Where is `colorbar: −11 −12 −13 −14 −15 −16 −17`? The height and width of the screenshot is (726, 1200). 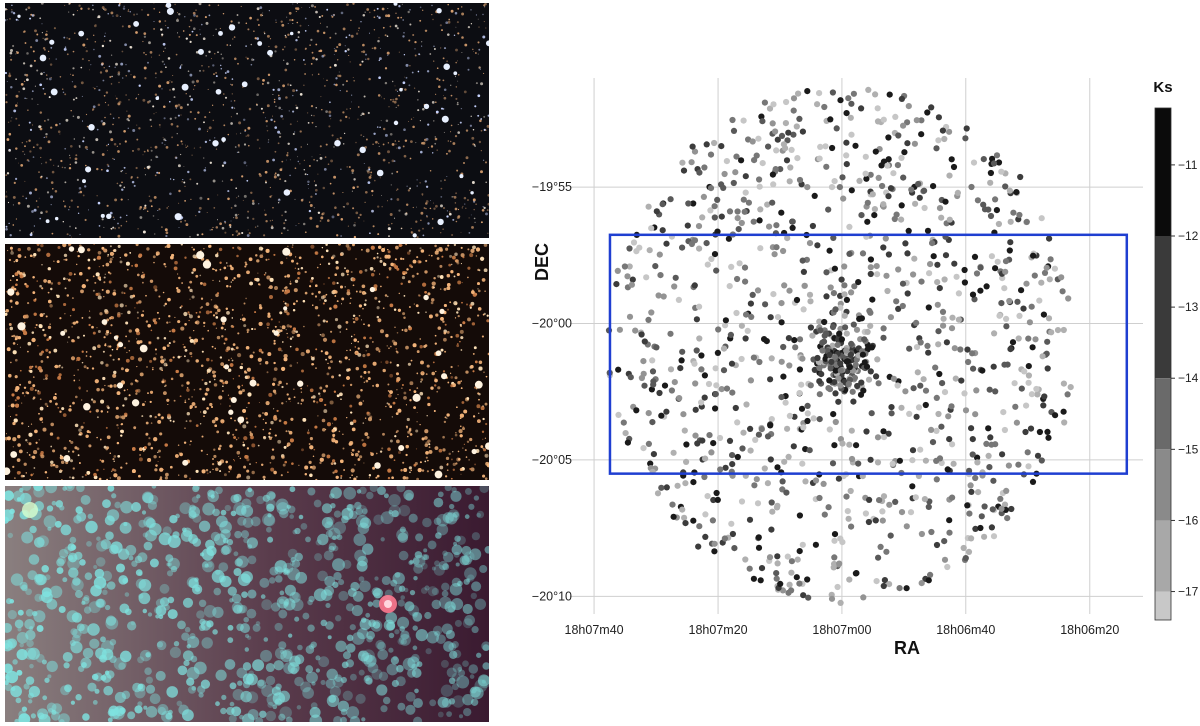
colorbar: −11 −12 −13 −14 −15 −16 −17 is located at coordinates (1176, 364).